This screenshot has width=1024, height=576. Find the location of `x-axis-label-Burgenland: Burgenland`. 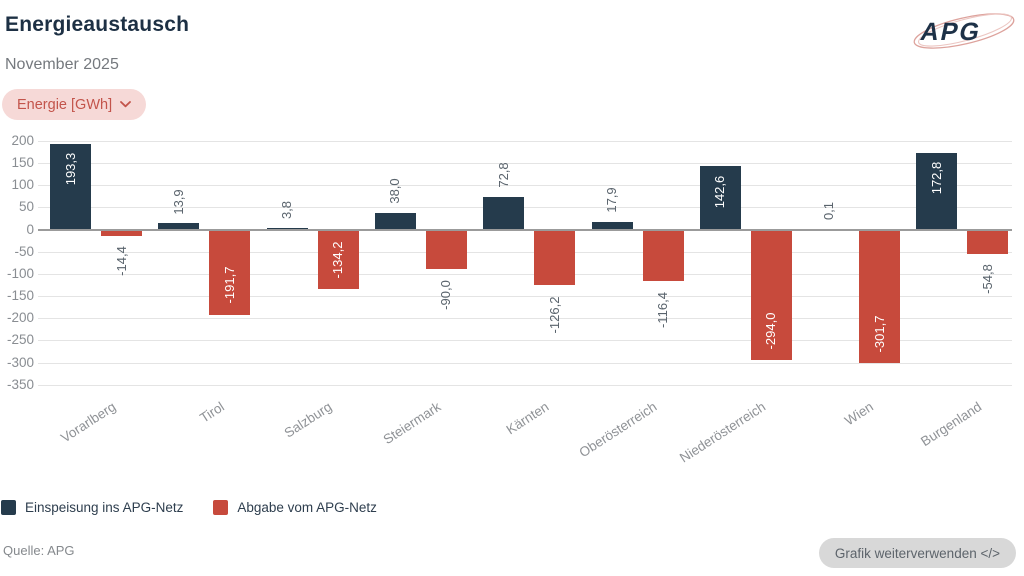

x-axis-label-Burgenland: Burgenland is located at coordinates (951, 424).